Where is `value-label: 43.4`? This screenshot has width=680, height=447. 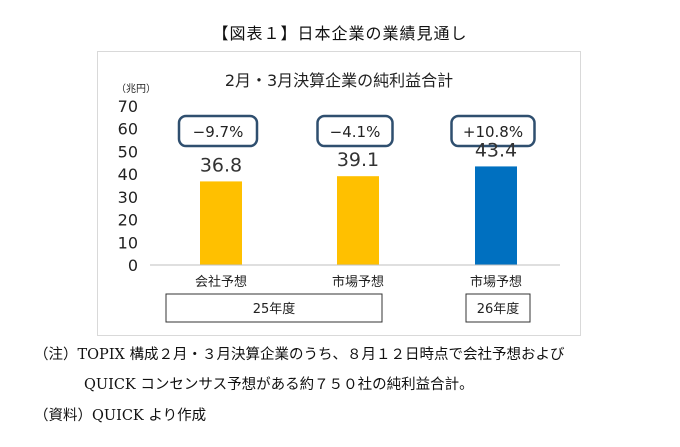 value-label: 43.4 is located at coordinates (496, 150).